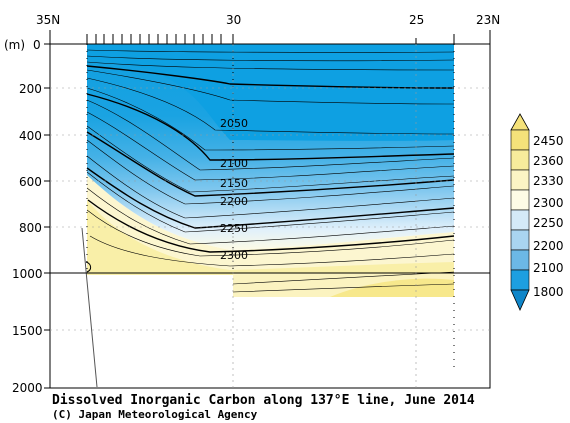 The image size is (570, 423). I want to click on small-eddy-mark, so click(88, 267).